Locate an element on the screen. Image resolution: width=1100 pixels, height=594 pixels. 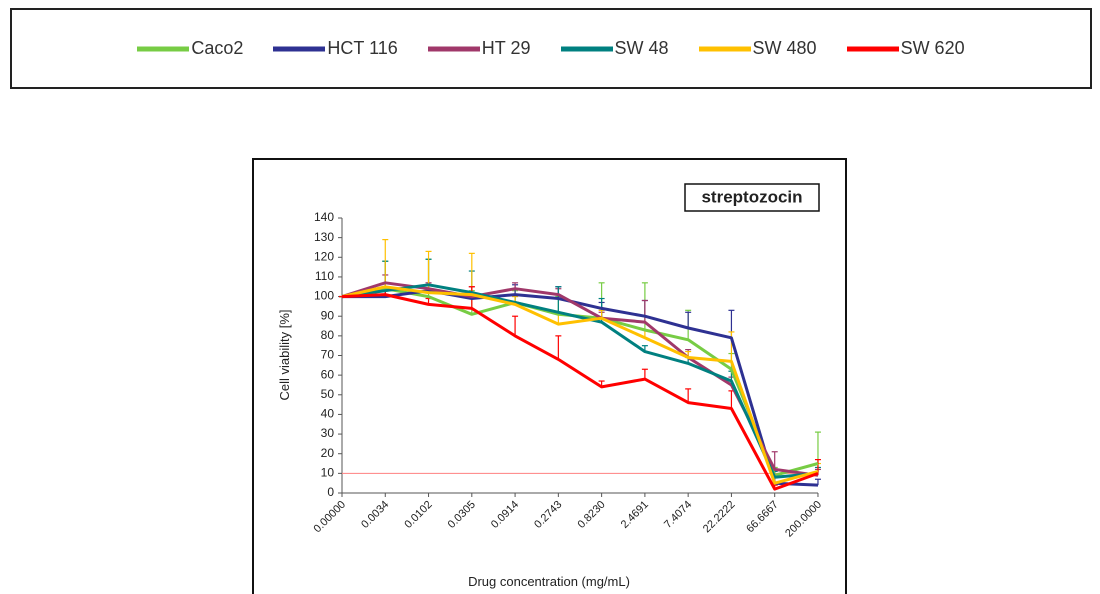
legend-entry: SW 48 is located at coordinates (614, 48).